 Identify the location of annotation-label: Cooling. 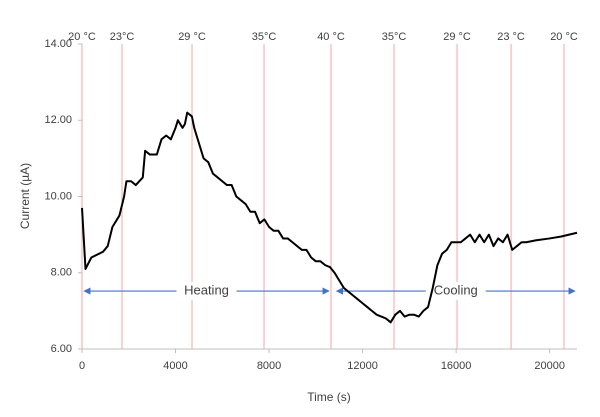
(456, 289).